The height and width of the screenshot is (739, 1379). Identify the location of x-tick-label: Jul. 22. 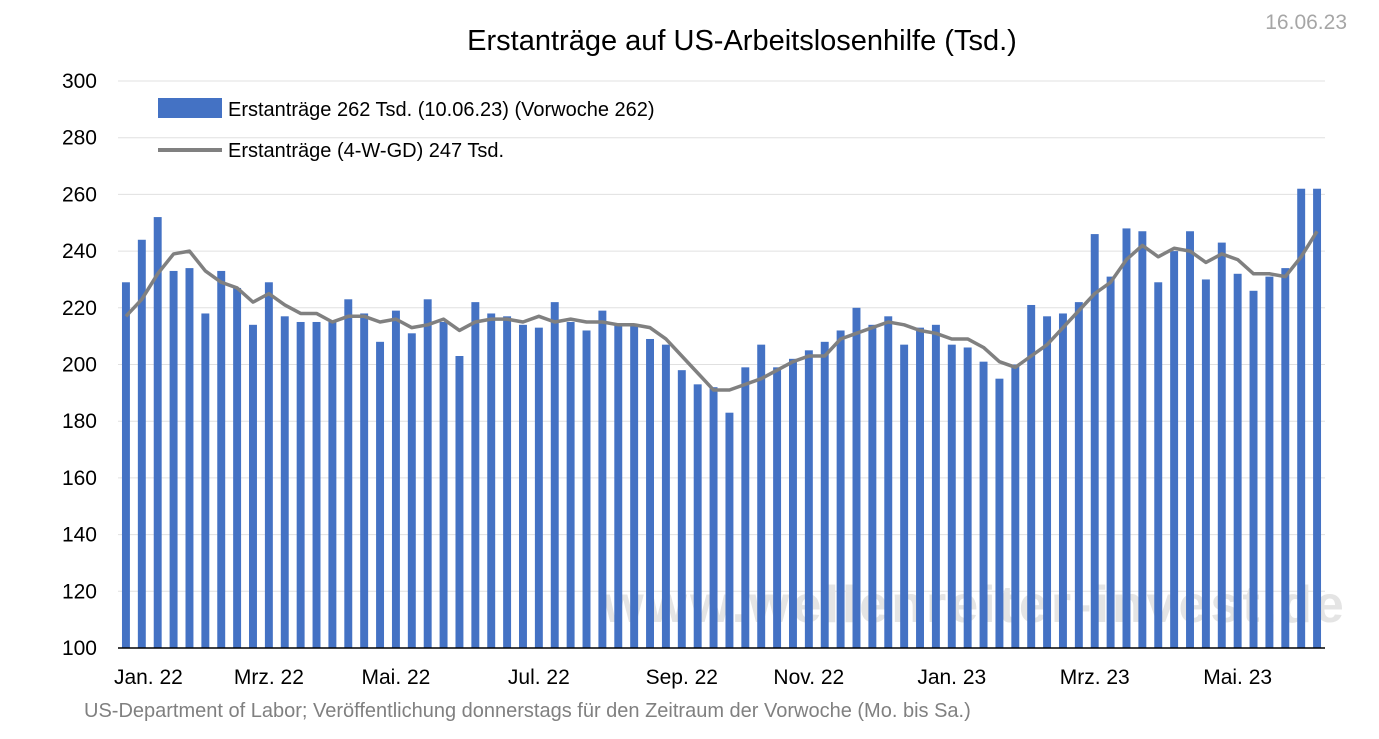
(539, 677).